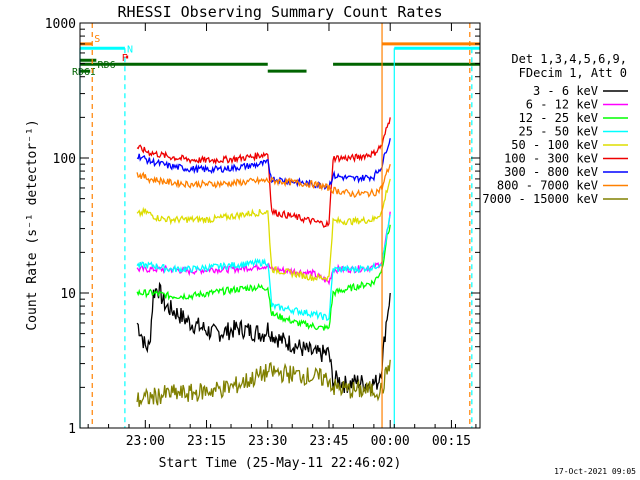  I want to click on legend-label-0: 3 - 6 keV, so click(565, 91).